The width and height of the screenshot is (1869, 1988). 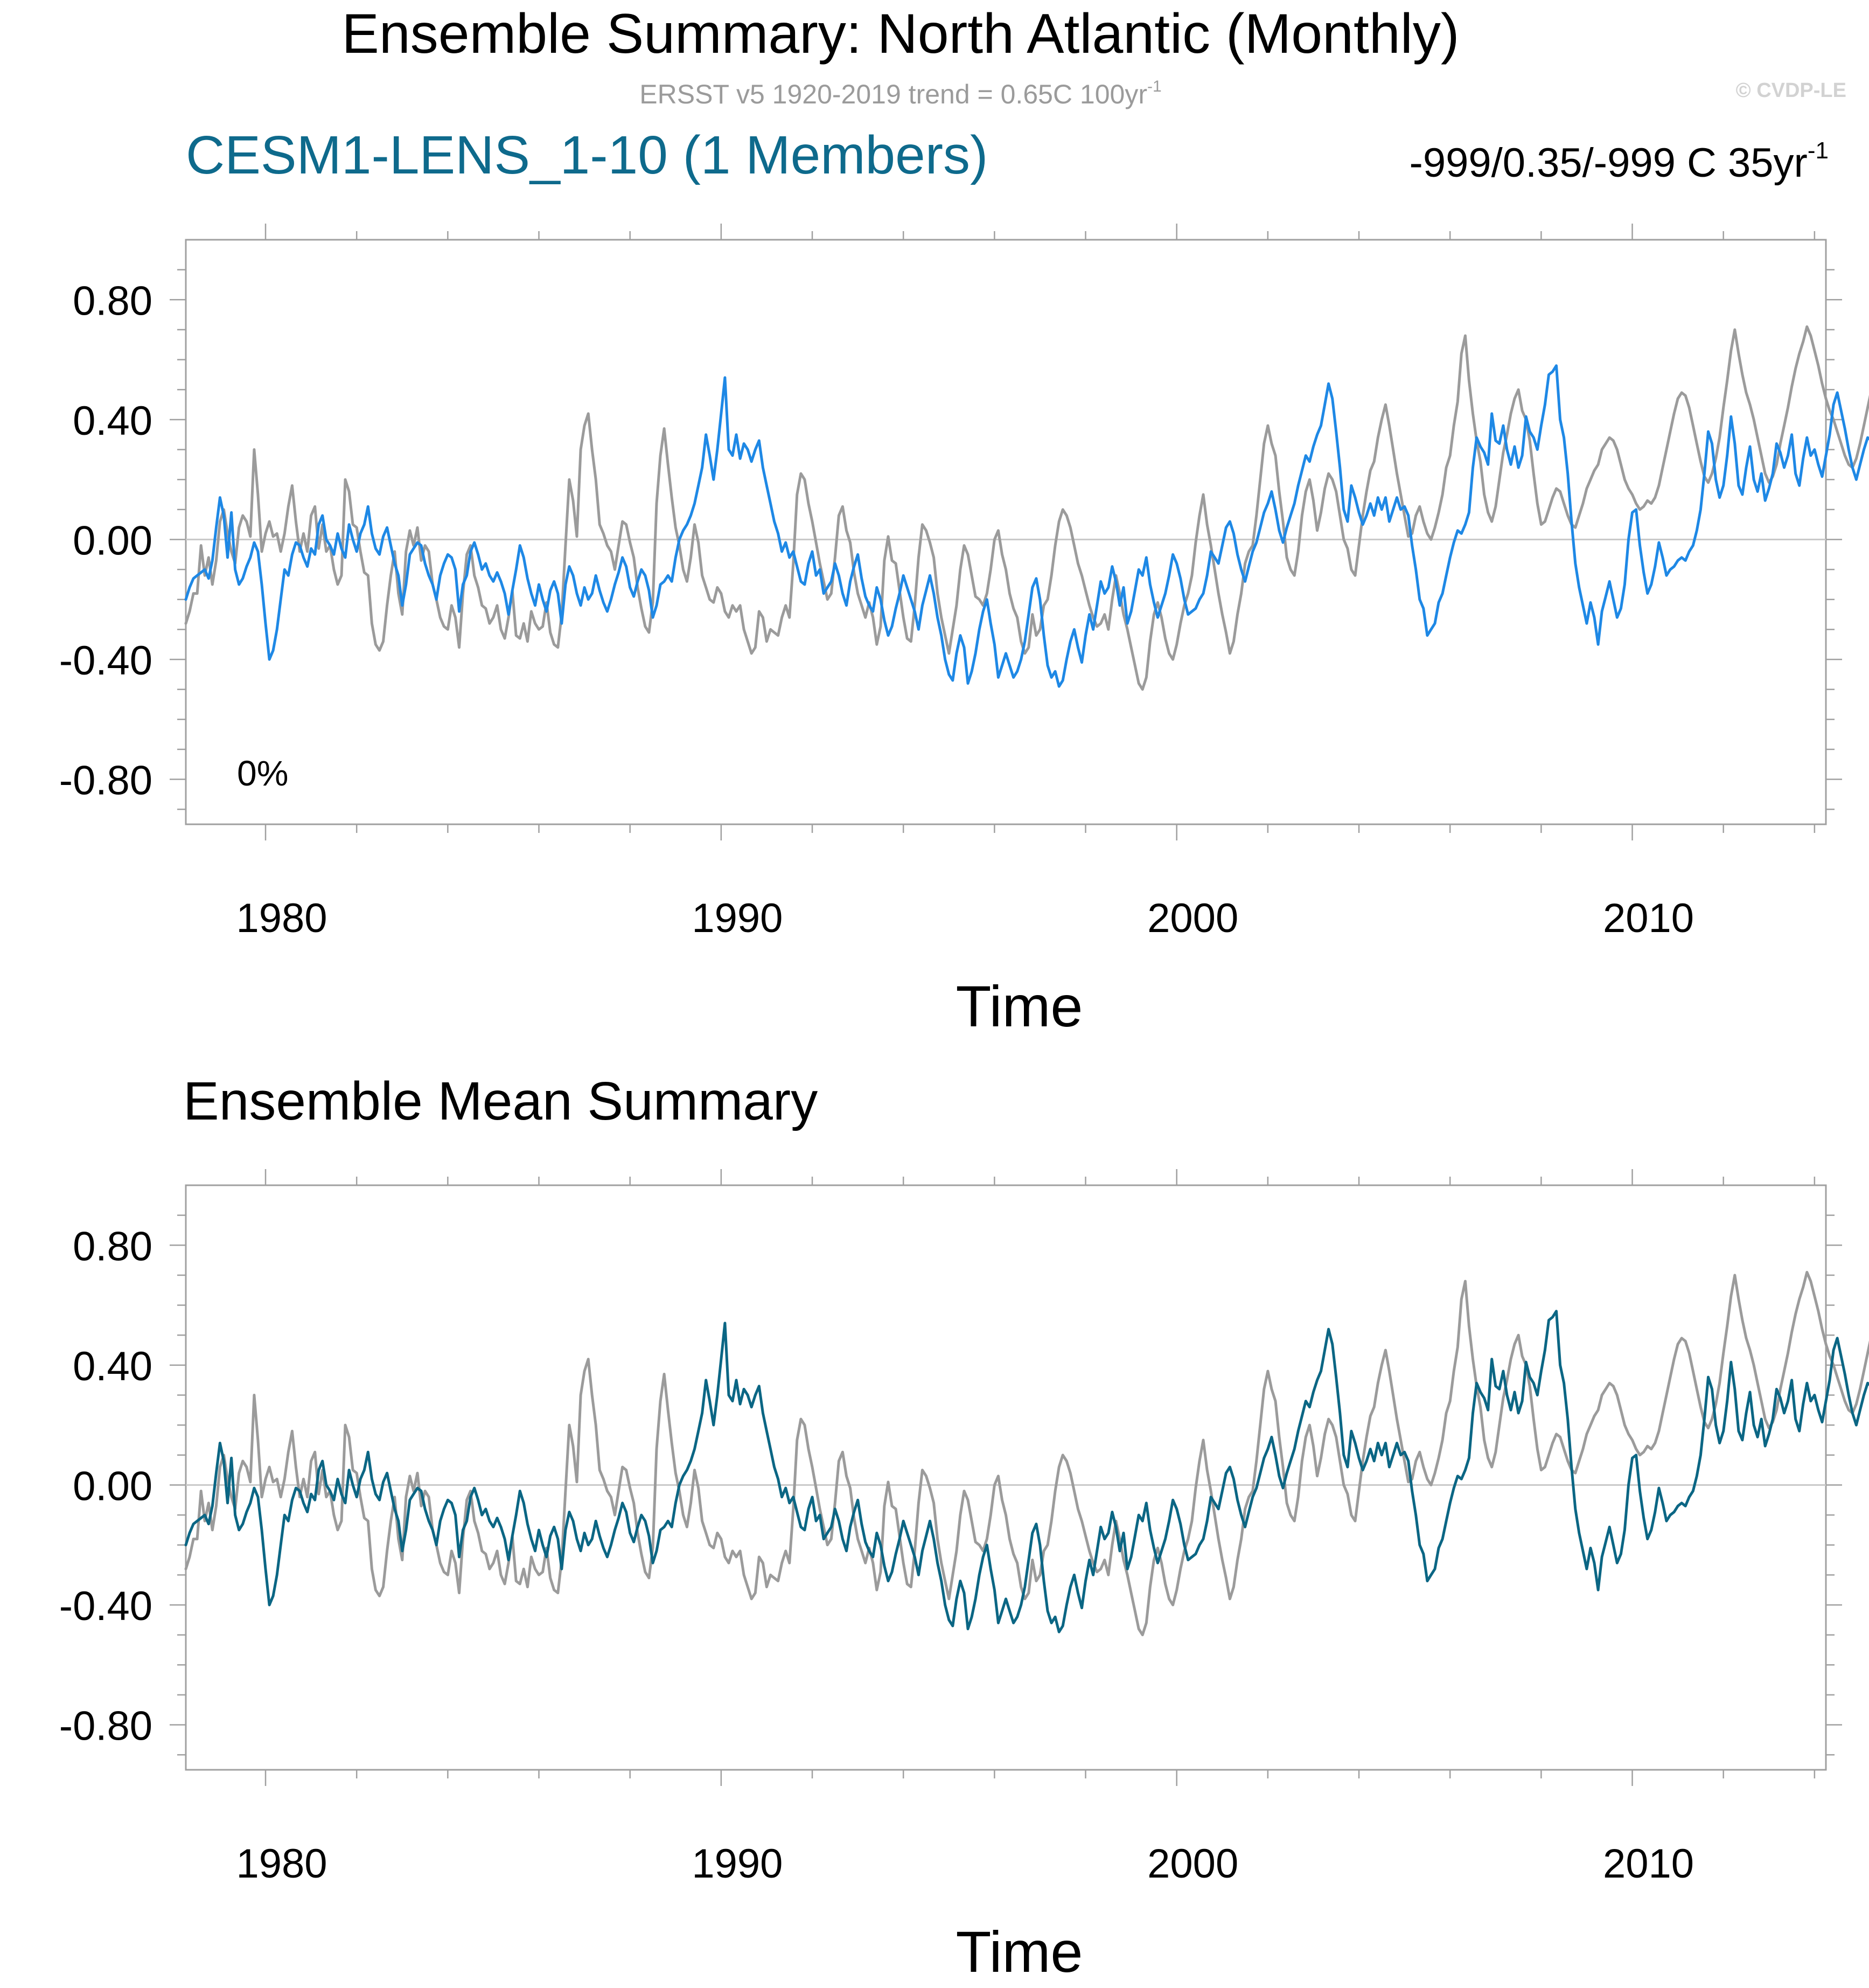 What do you see at coordinates (112, 1486) in the screenshot?
I see `bottom-ytick-label: 0.00` at bounding box center [112, 1486].